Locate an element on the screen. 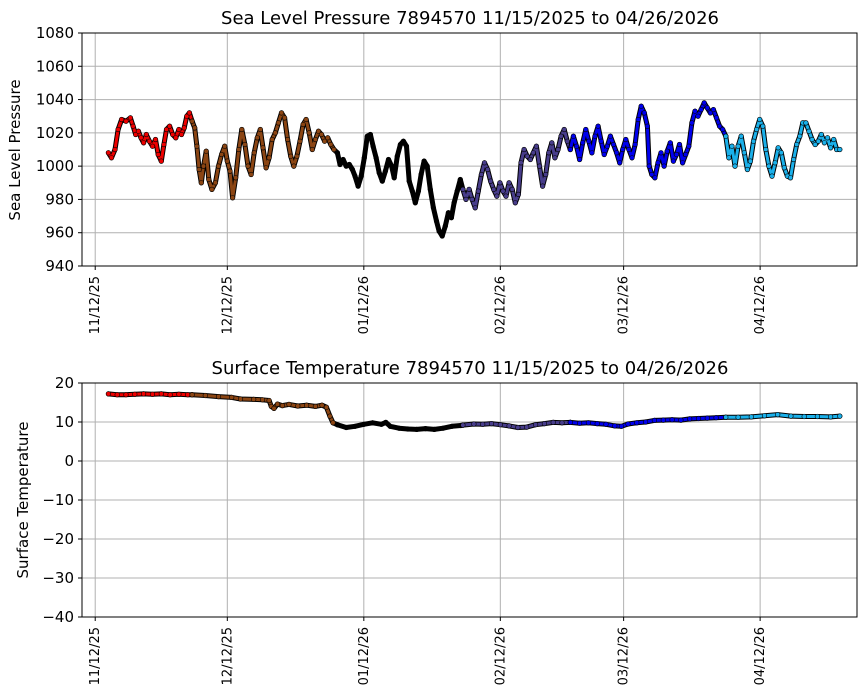 The width and height of the screenshot is (867, 700). pressure-y-tick-label: 980 is located at coordinates (59, 199).